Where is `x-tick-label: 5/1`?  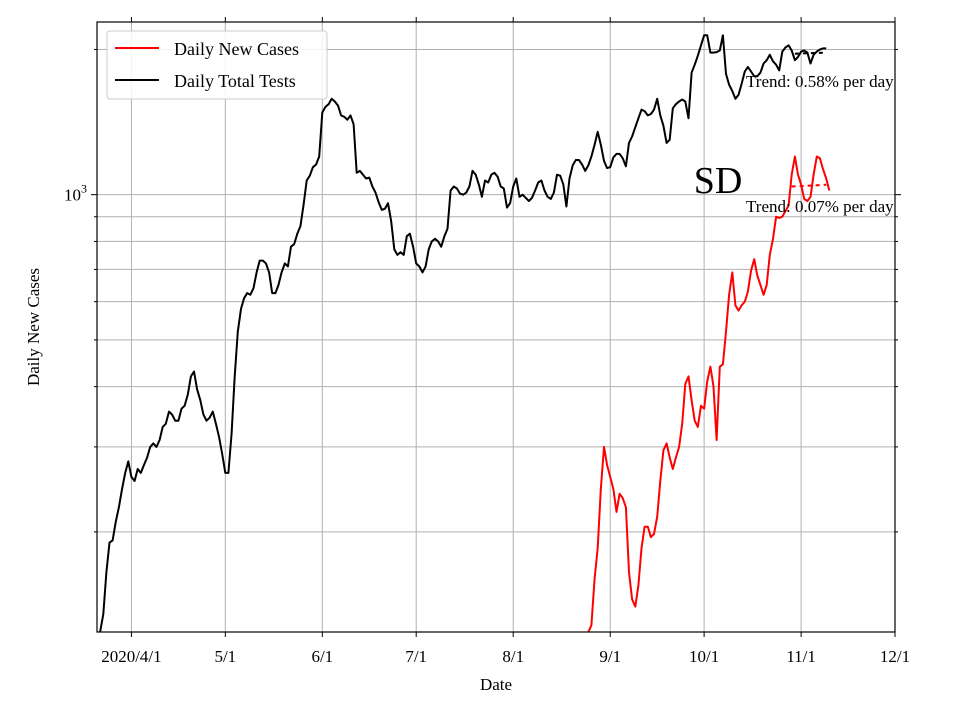
x-tick-label: 5/1 is located at coordinates (225, 656).